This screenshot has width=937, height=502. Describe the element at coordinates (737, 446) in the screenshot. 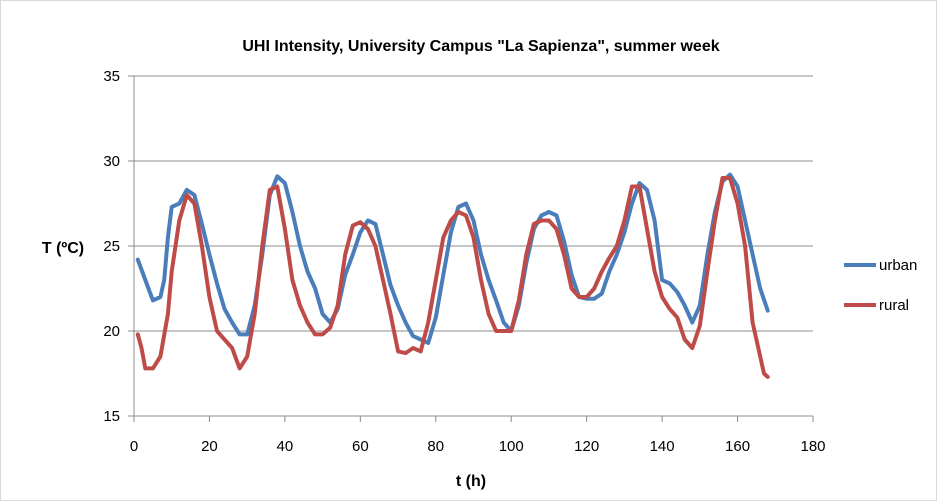

I see `x-tick-label-160: 160` at that location.